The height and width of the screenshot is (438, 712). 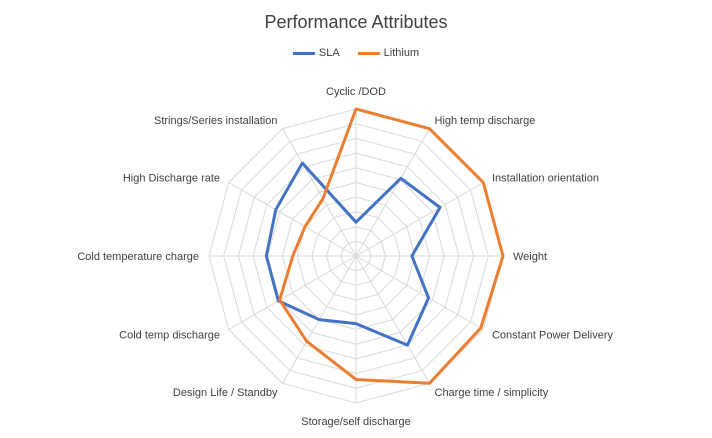 What do you see at coordinates (138, 257) in the screenshot?
I see `category-label: Cold temperature charge` at bounding box center [138, 257].